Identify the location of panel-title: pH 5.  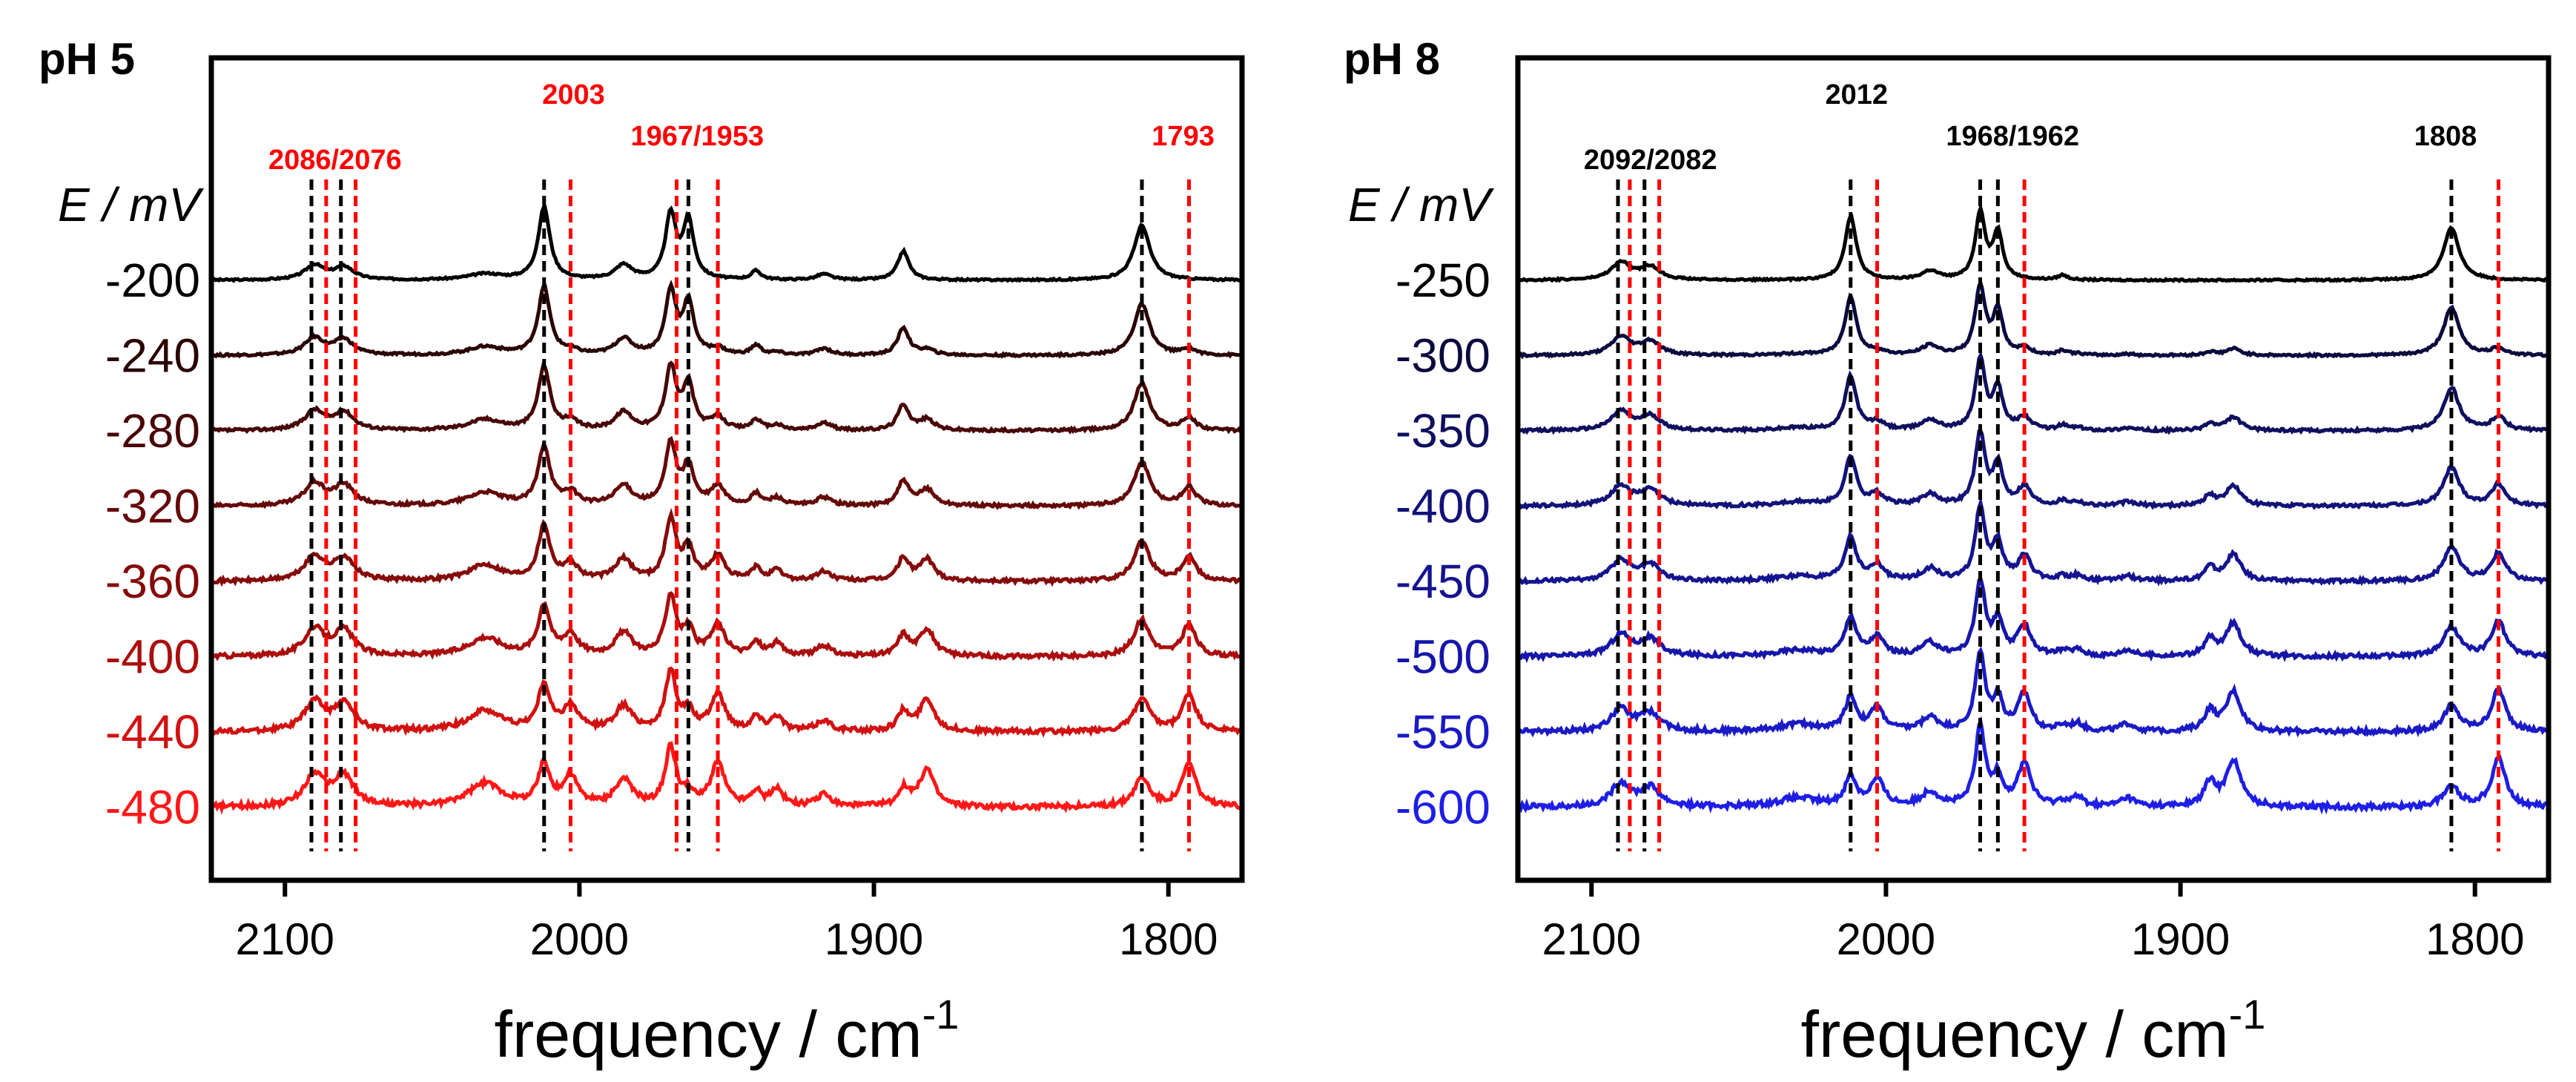
(87, 59).